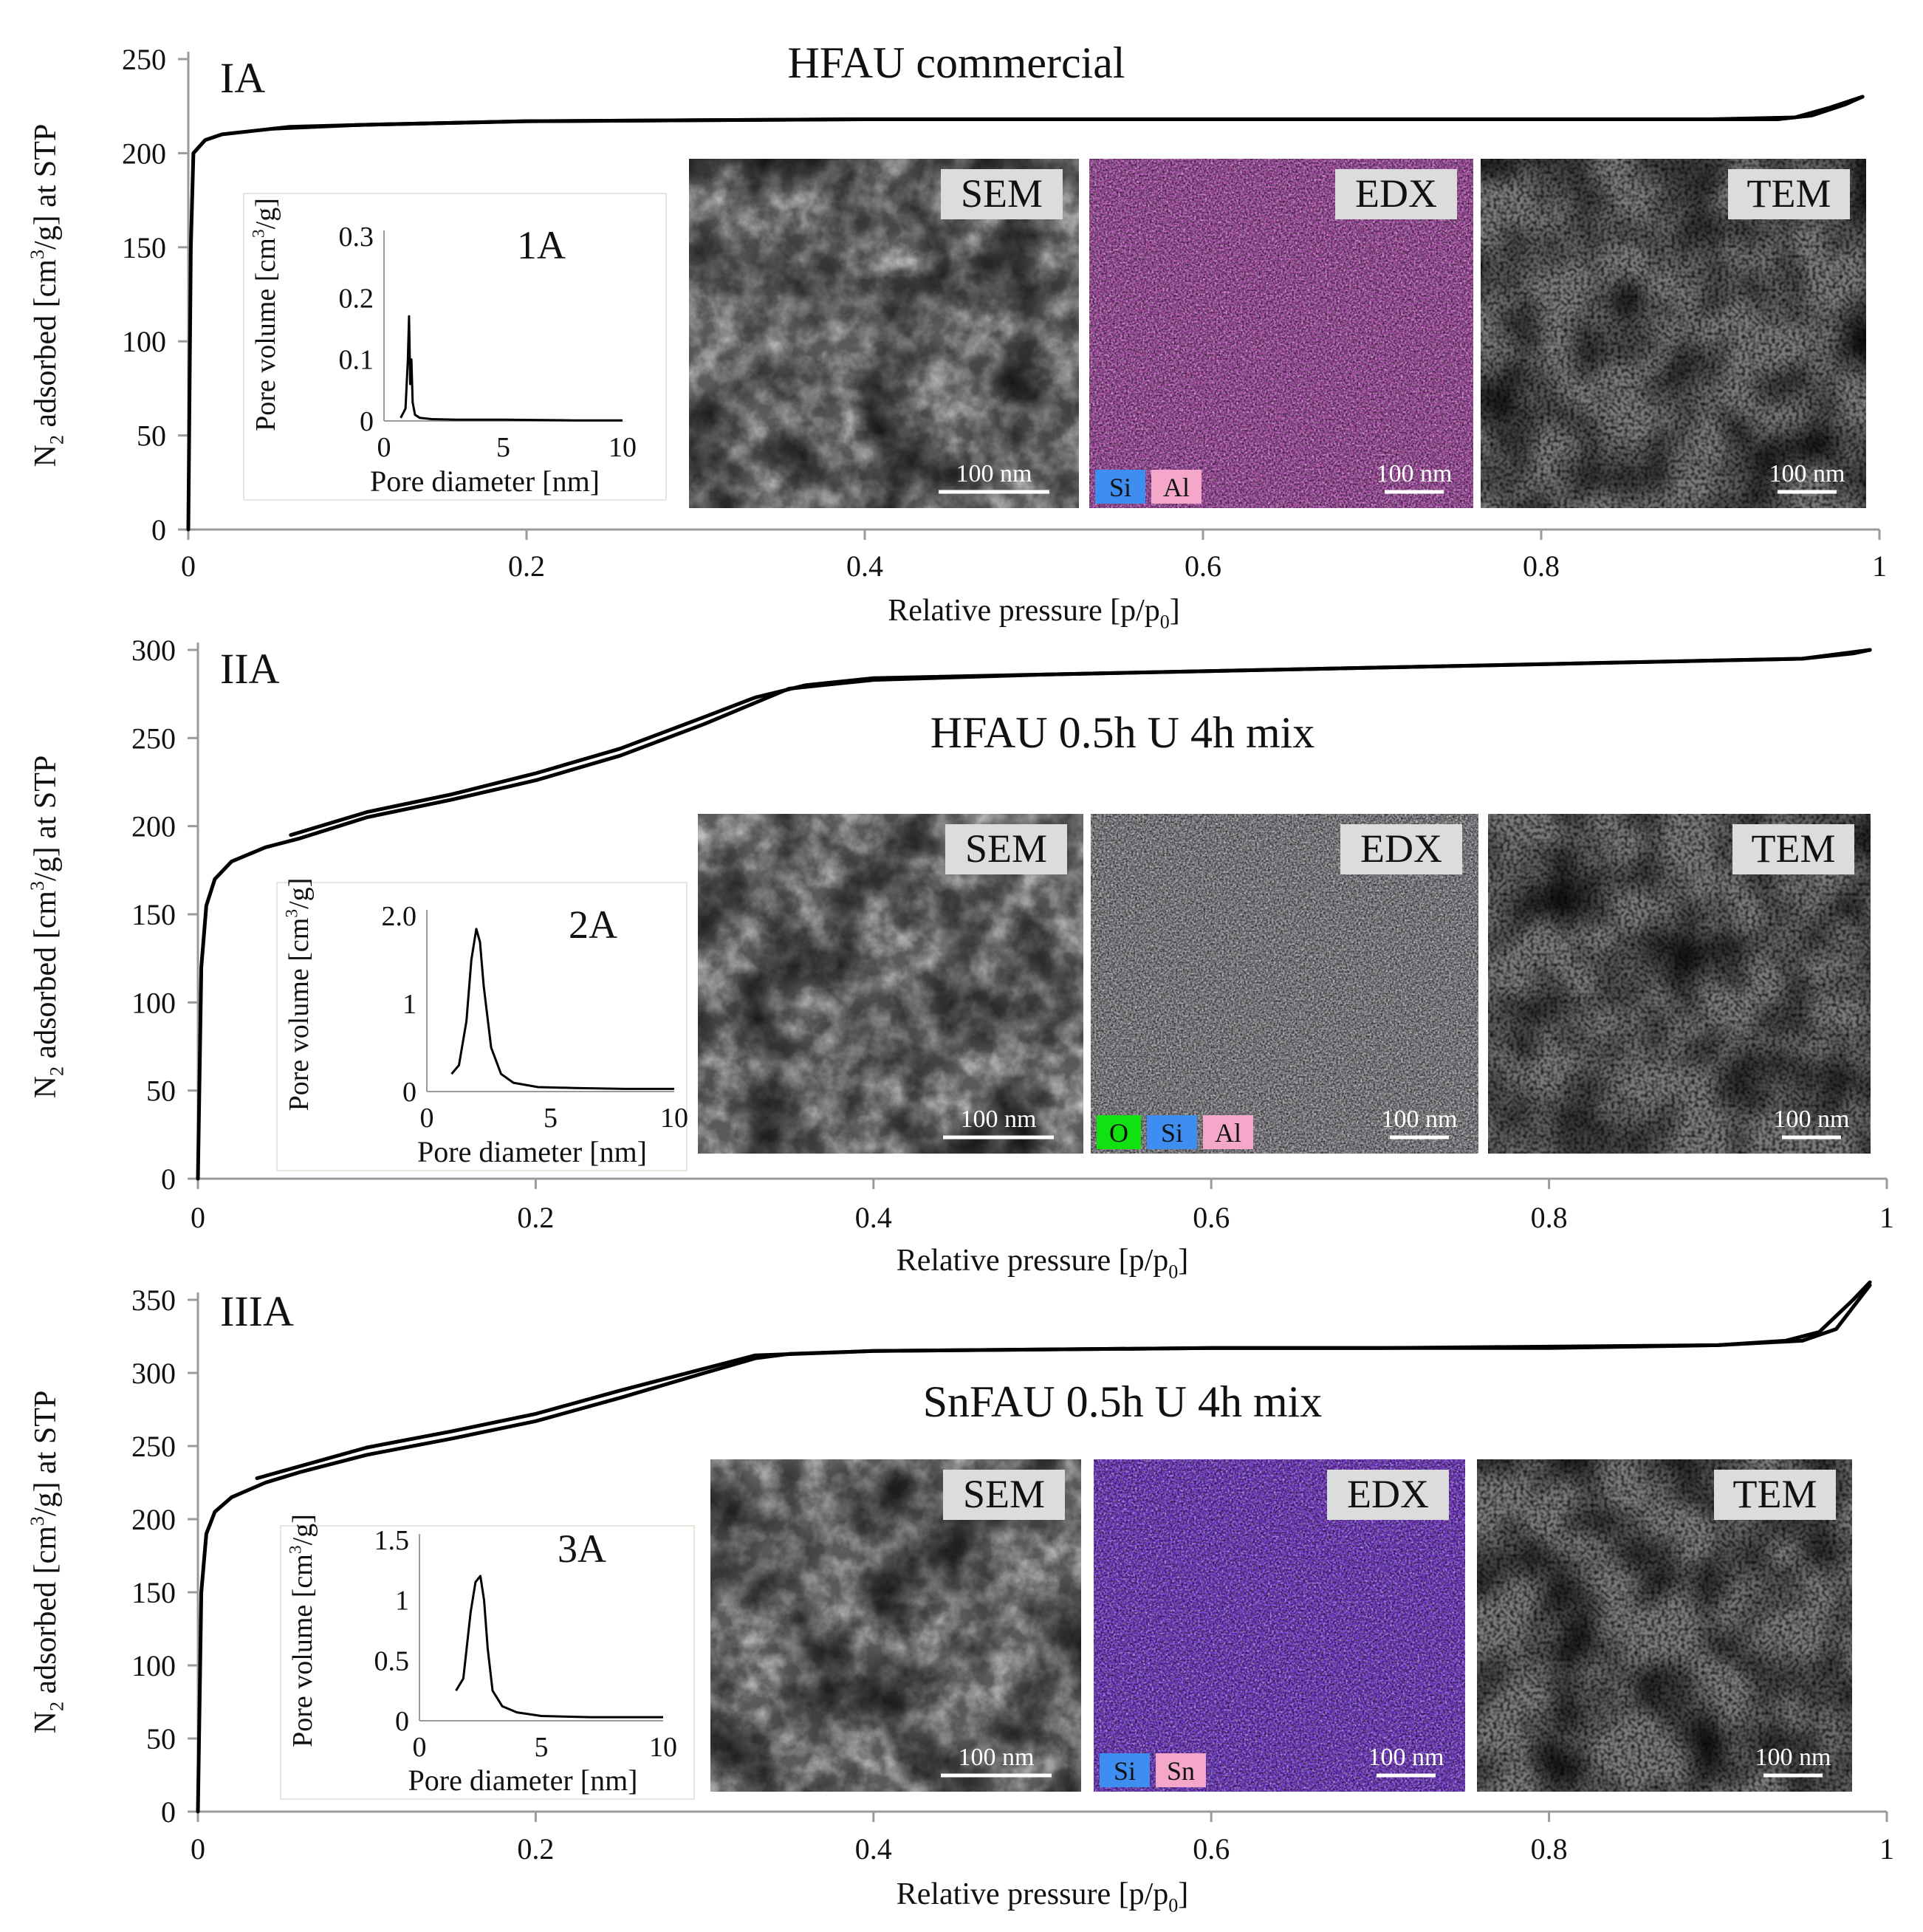  I want to click on inset-y-tick-label: 1.5, so click(392, 1540).